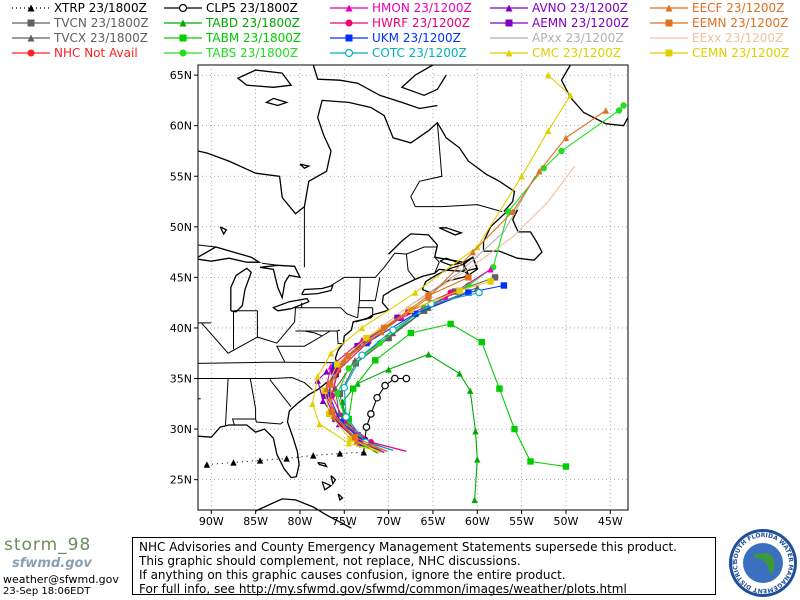 Image resolution: width=800 pixels, height=600 pixels. I want to click on legend-ukm-label: UKM 23/1200Z, so click(416, 38).